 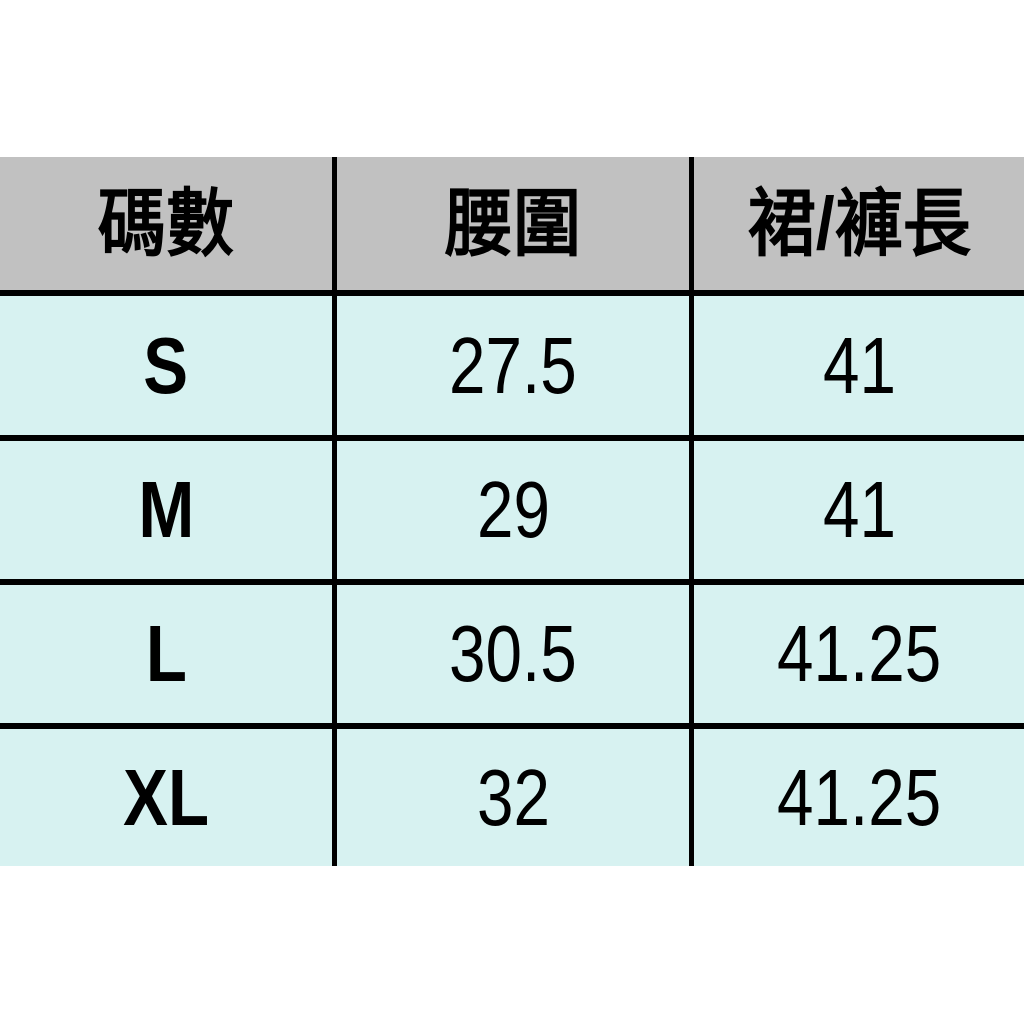 I want to click on row-l-waist-cell: 30.5, so click(x=515, y=657).